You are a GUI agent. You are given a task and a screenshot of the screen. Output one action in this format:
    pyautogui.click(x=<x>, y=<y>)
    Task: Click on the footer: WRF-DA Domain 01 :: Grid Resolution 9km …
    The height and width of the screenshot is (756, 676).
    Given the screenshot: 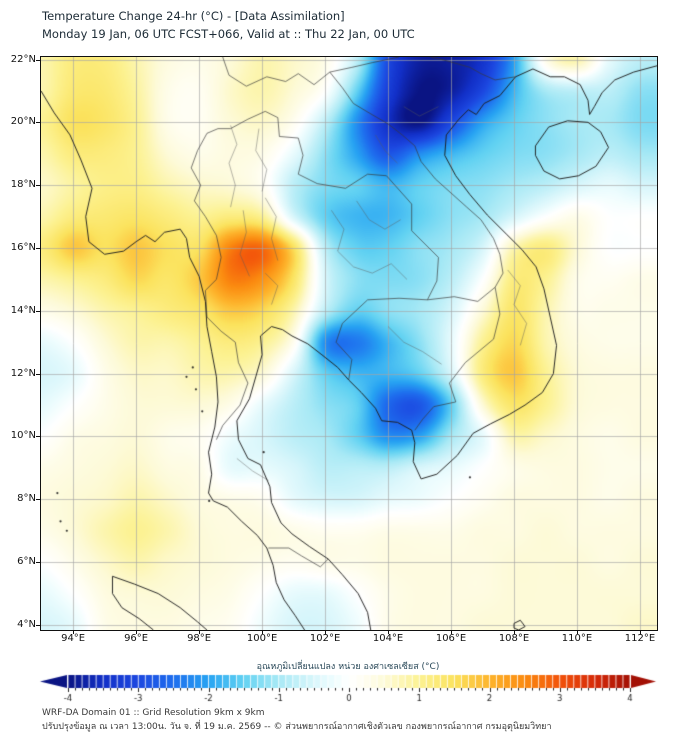 What is the action you would take?
    pyautogui.click(x=297, y=720)
    